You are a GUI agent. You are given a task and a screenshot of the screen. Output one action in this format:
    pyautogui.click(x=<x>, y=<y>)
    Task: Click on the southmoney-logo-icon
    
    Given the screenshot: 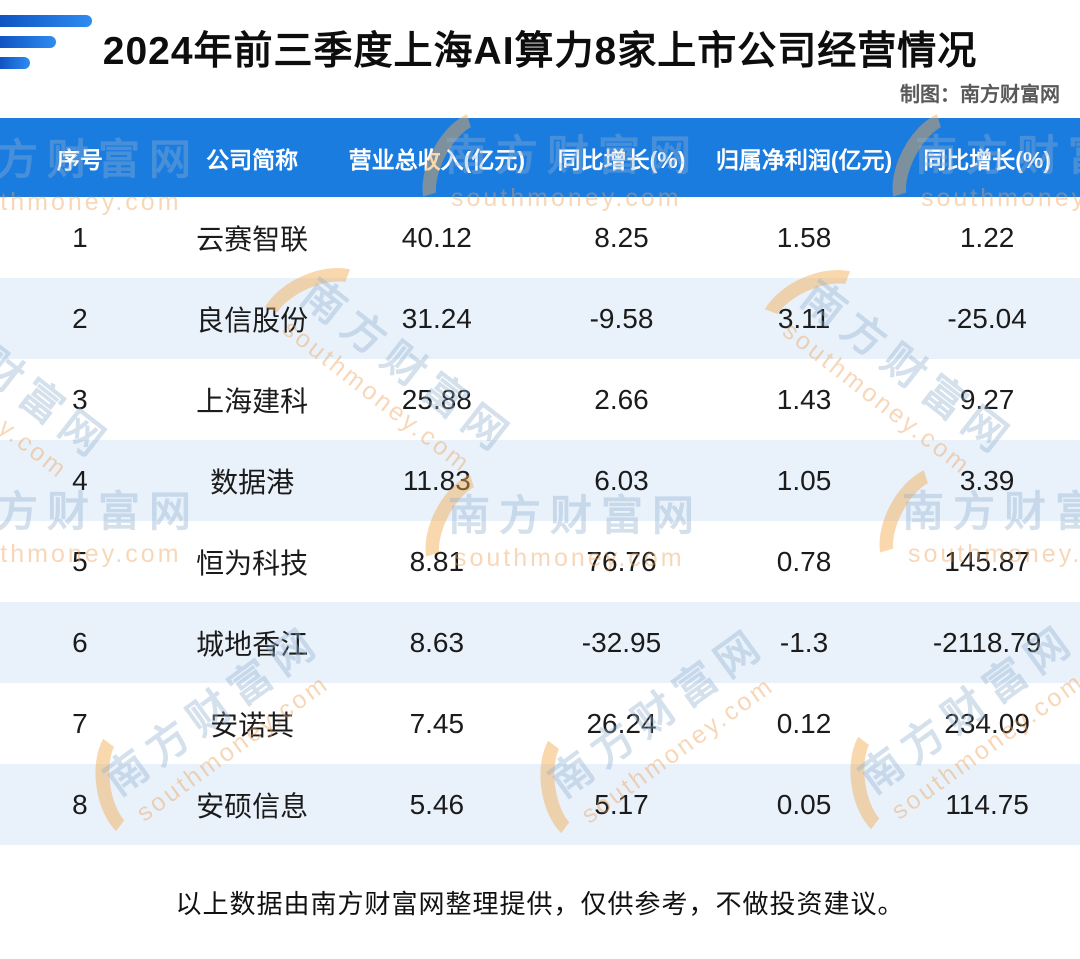 What is the action you would take?
    pyautogui.click(x=46, y=46)
    